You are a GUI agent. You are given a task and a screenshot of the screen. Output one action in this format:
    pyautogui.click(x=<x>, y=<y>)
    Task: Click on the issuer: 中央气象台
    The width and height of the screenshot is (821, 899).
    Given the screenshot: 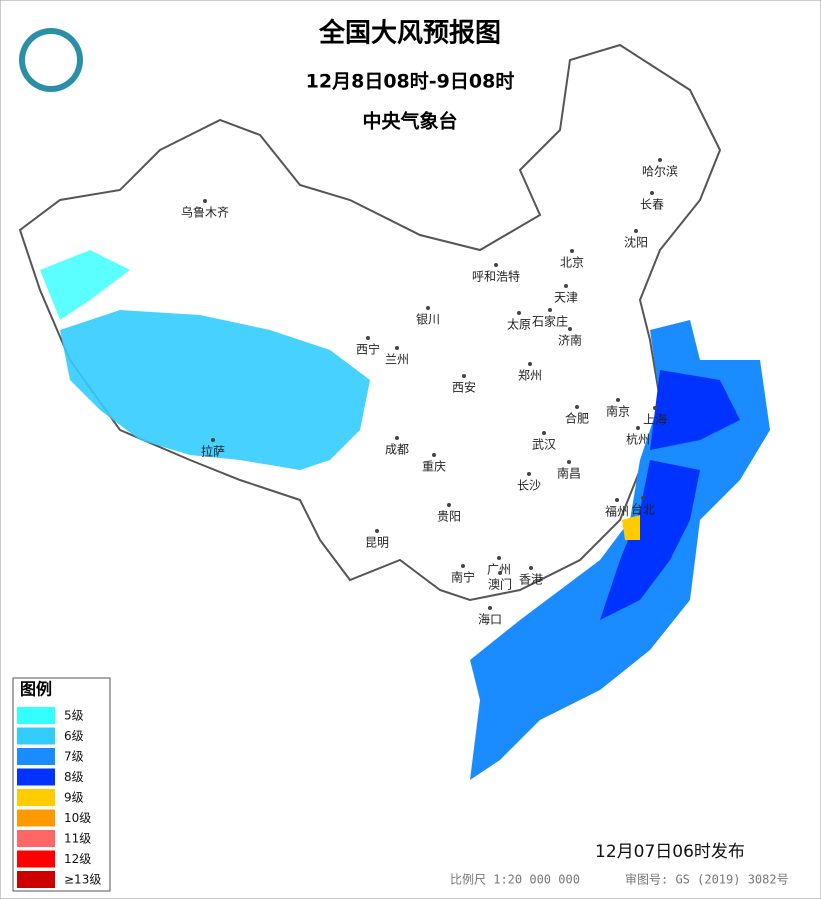 What is the action you would take?
    pyautogui.click(x=409, y=121)
    